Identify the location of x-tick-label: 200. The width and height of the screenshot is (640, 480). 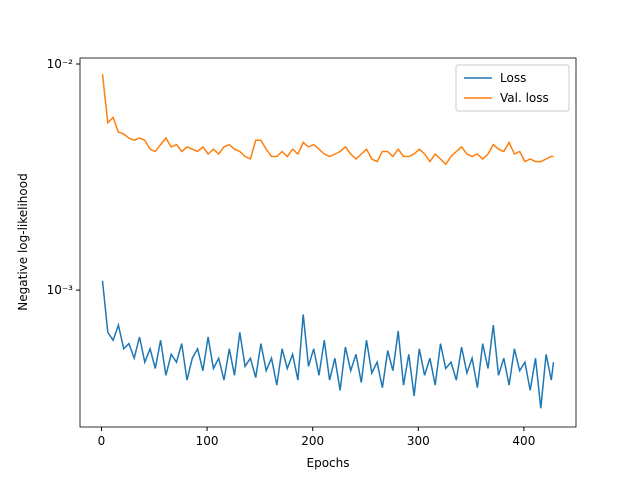
(312, 441).